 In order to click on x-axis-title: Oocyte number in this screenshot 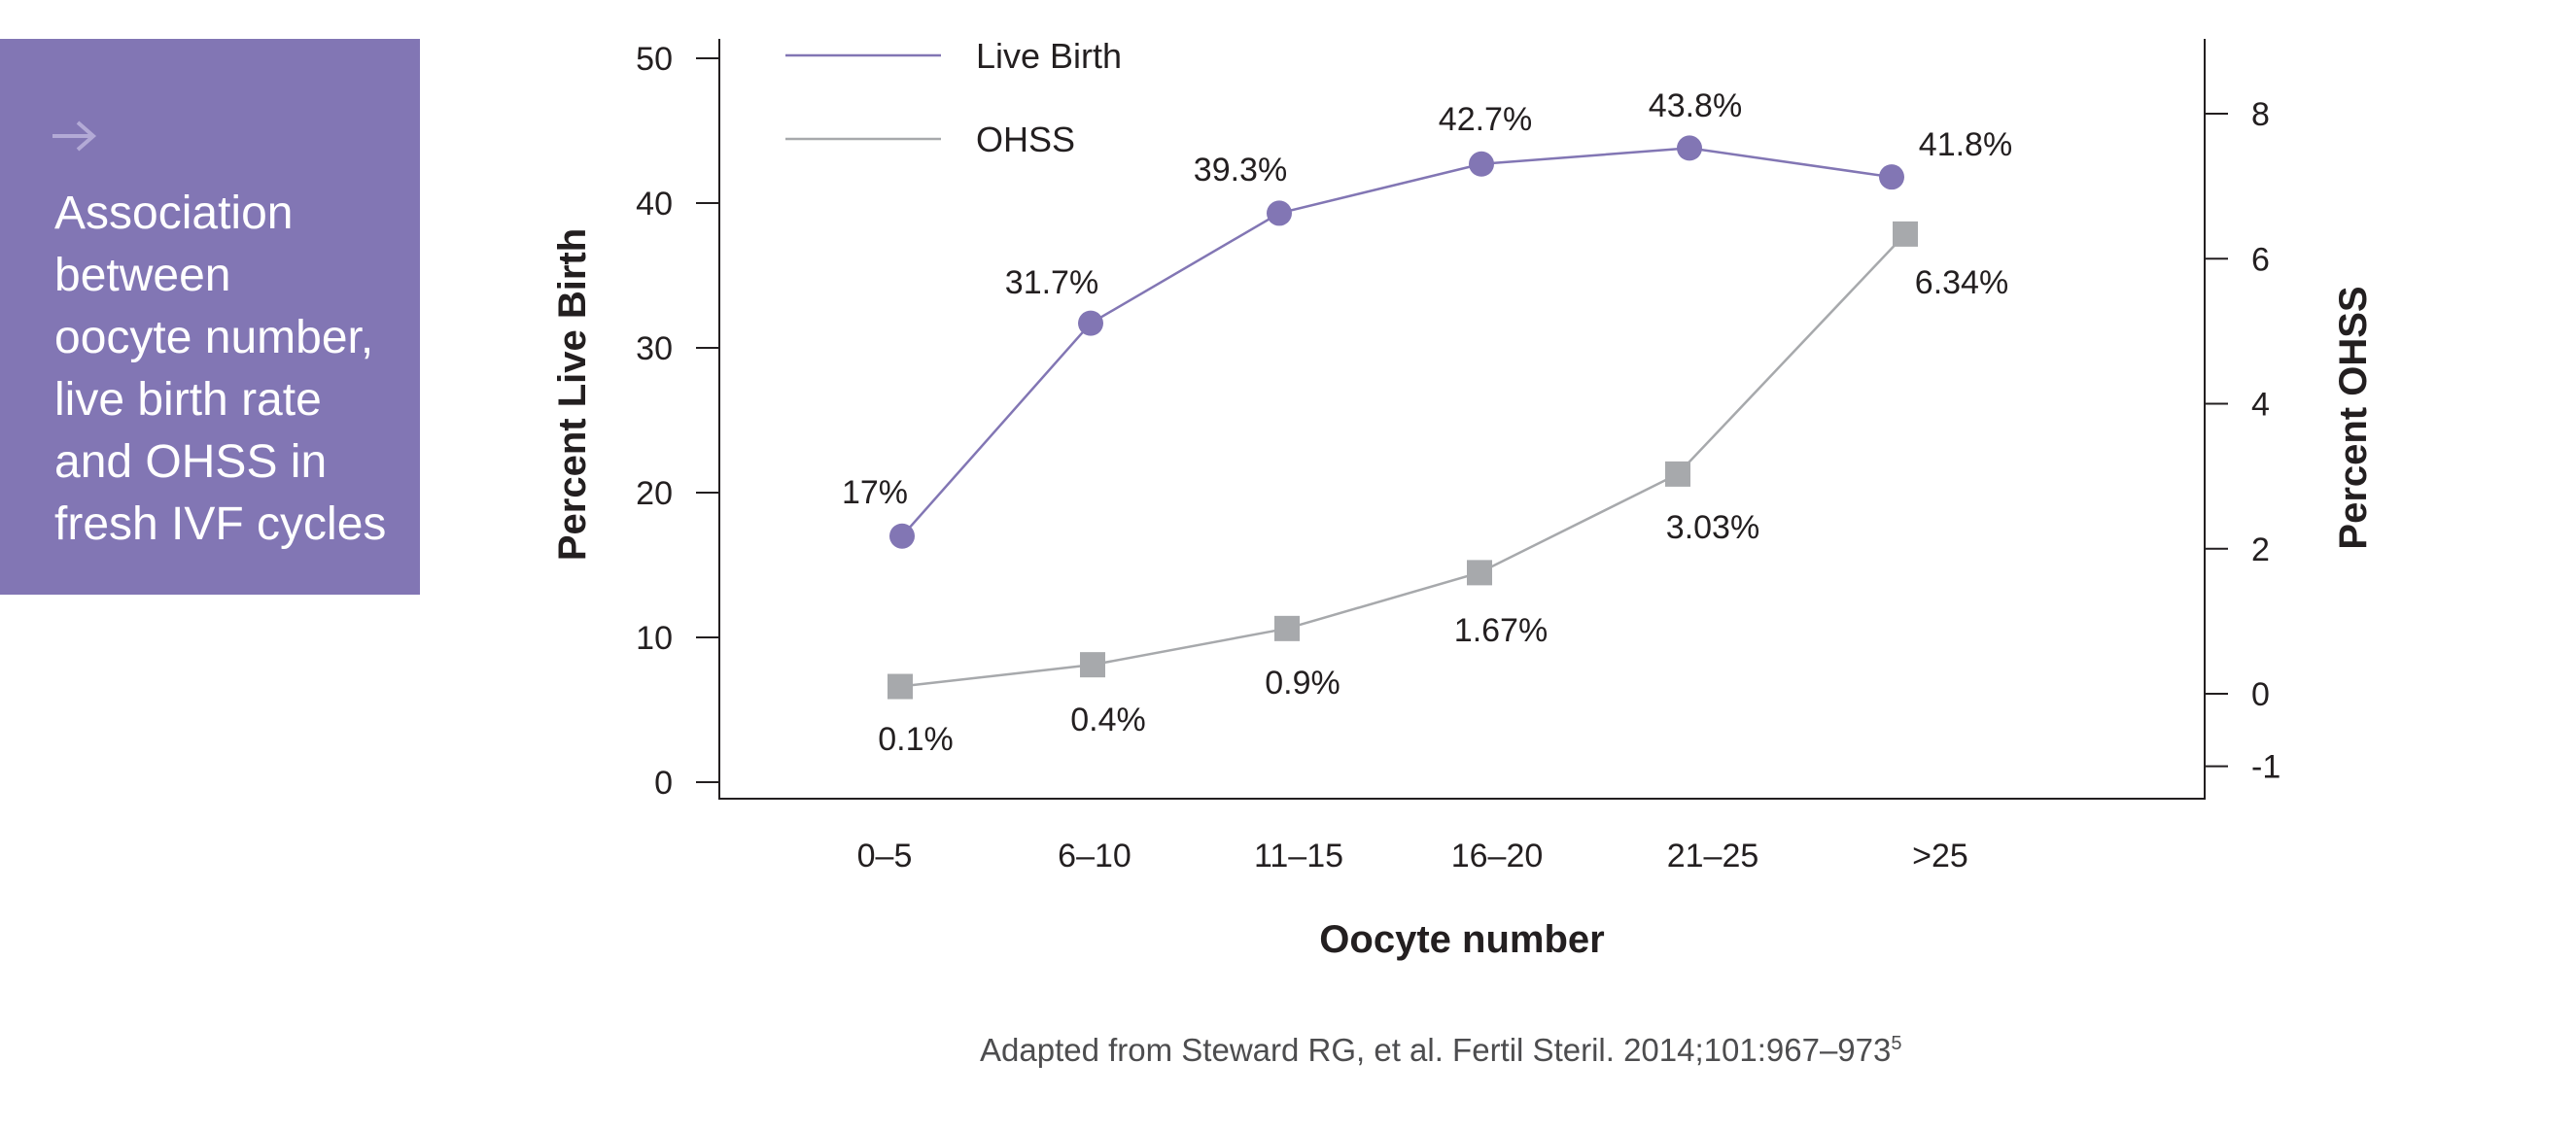, I will do `click(1461, 939)`.